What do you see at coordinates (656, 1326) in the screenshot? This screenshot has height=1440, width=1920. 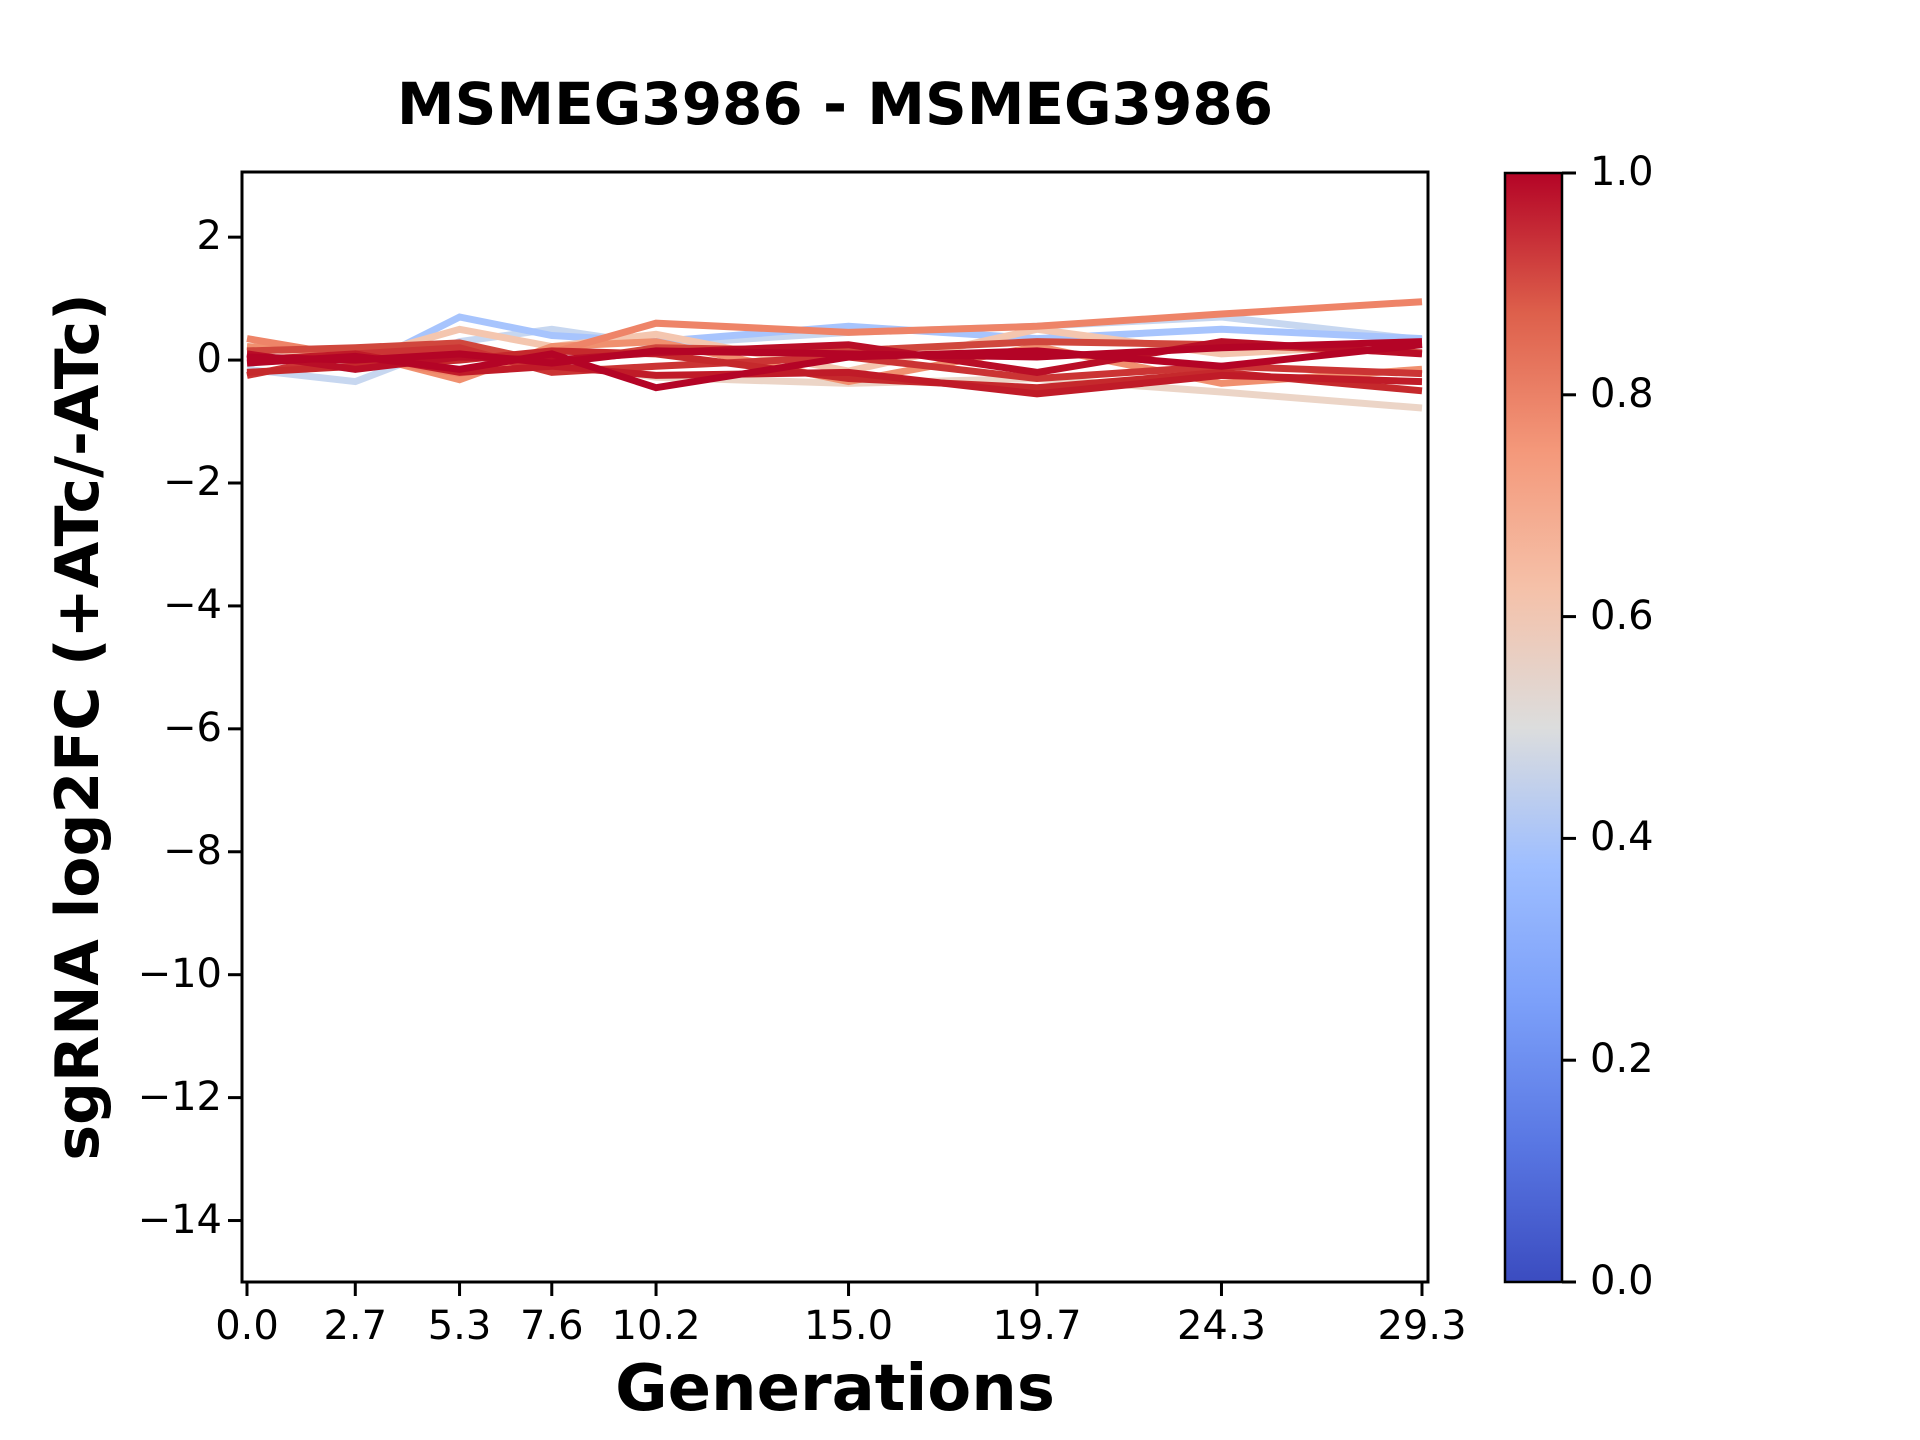 I see `x-tick-label: 10.2` at bounding box center [656, 1326].